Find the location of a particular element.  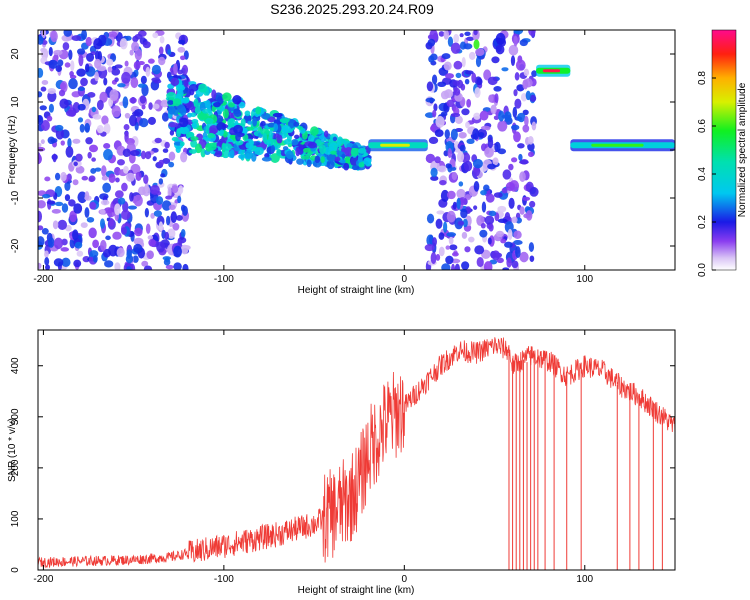

y-tick-label: 20 is located at coordinates (15, 54).